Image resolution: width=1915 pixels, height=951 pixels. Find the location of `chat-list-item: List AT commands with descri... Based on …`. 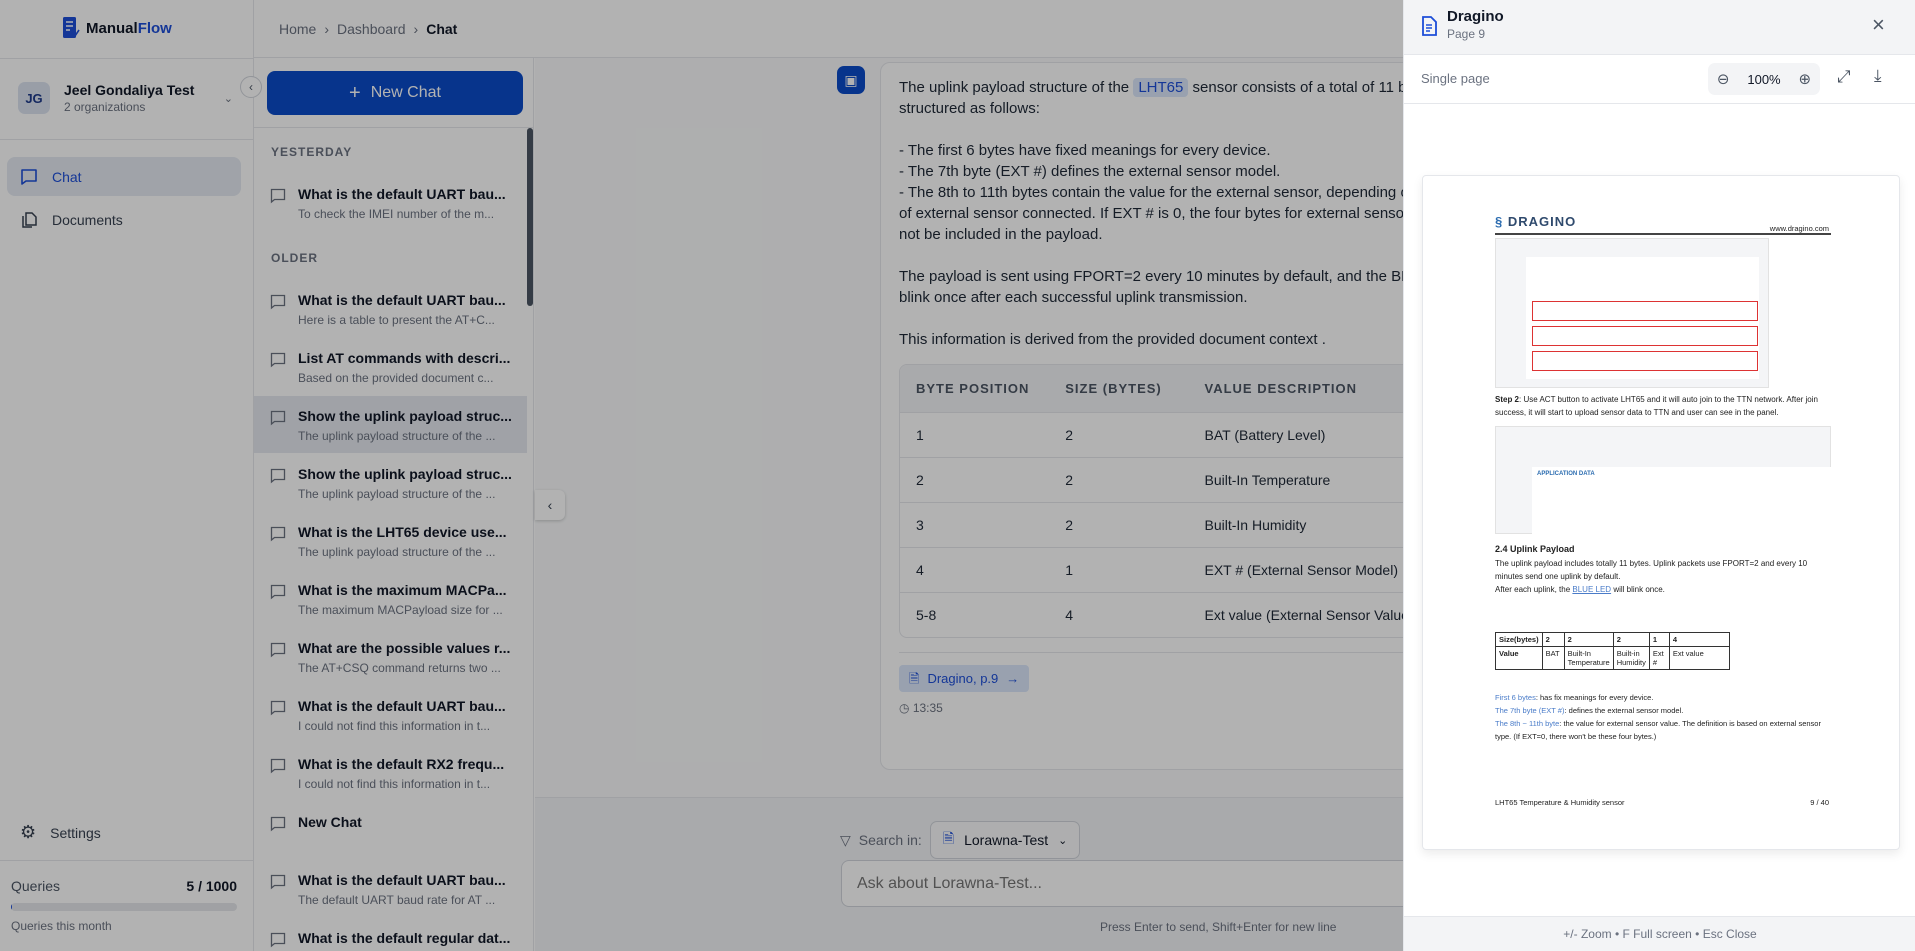

chat-list-item: List AT commands with descri... Based on … is located at coordinates (390, 366).